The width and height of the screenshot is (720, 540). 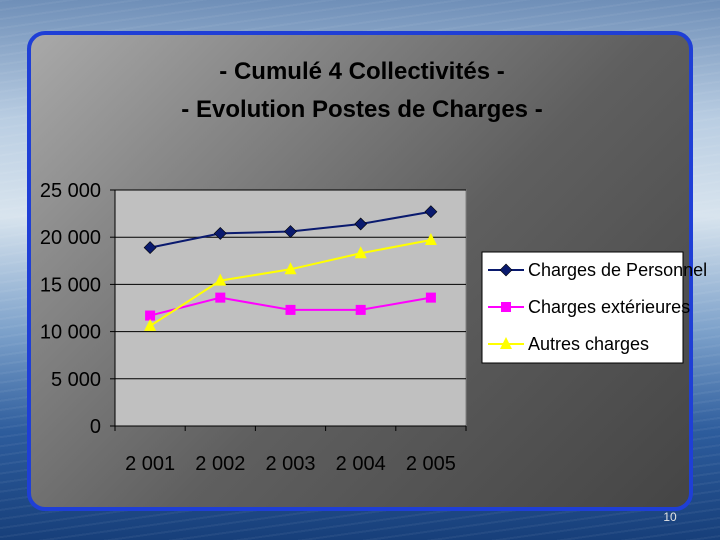 What do you see at coordinates (361, 71) in the screenshot?
I see `chart-title-line-1: - Cumulé 4 Collectivités -` at bounding box center [361, 71].